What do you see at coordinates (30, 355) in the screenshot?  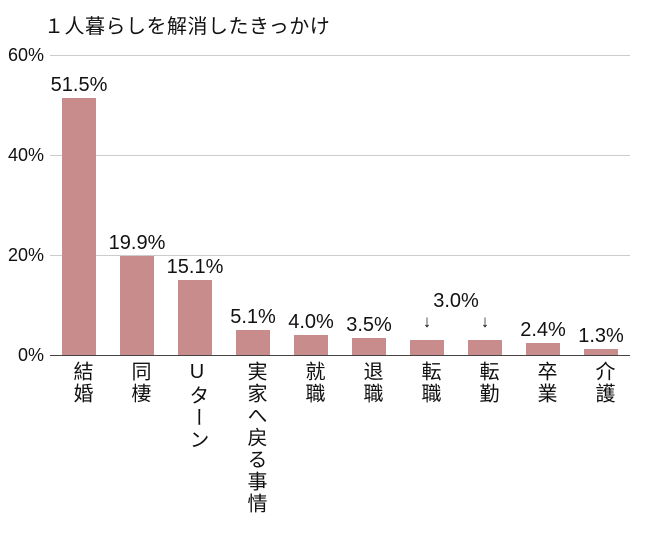 I see `y-axis-label: 0%` at bounding box center [30, 355].